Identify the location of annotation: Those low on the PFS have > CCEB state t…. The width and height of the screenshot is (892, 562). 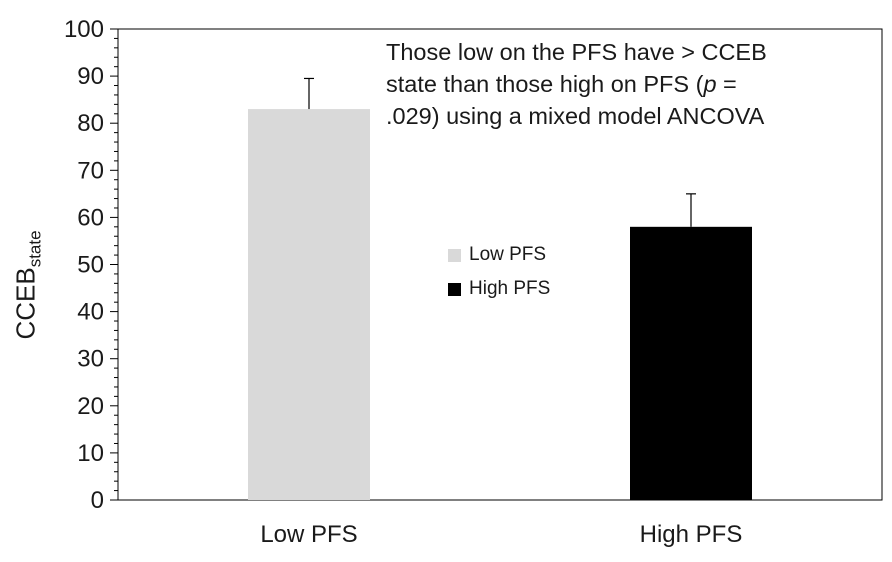
(626, 84).